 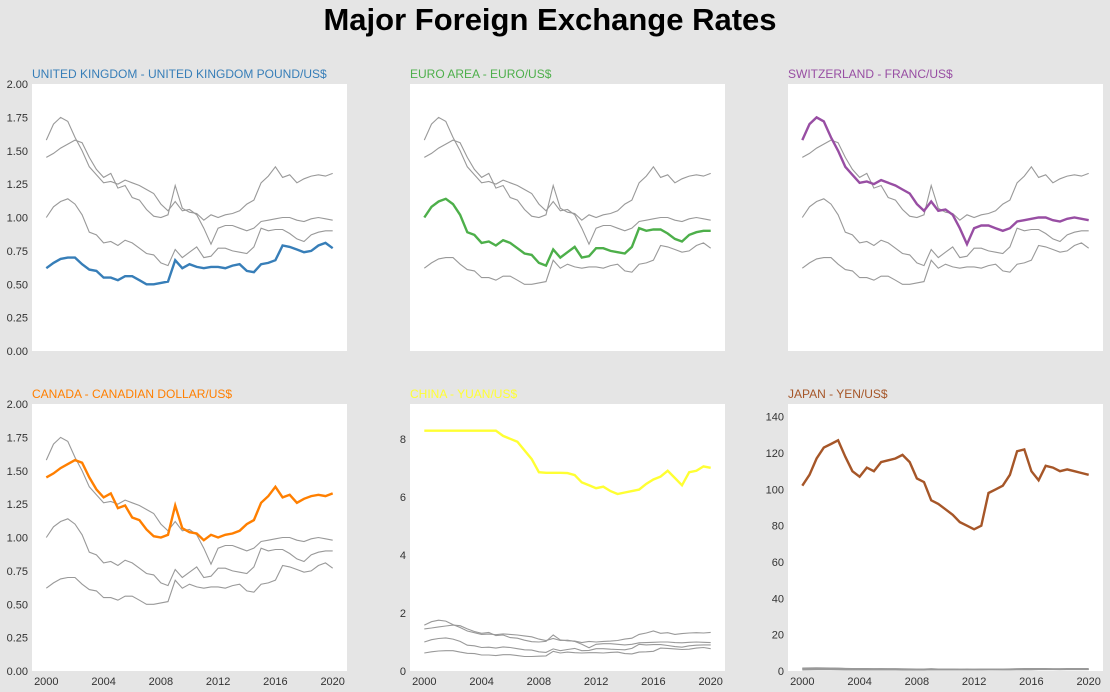 I want to click on y-tick-label: 60, so click(x=778, y=563).